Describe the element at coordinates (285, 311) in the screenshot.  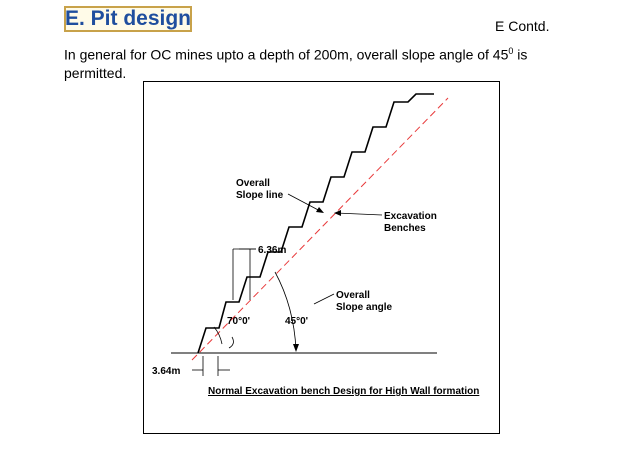
I see `slope-angle-arc` at that location.